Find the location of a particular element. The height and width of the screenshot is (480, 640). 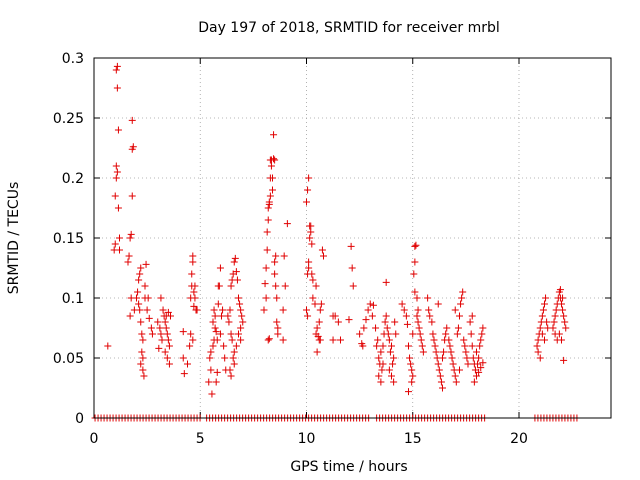

y-tick-label: 0.25 is located at coordinates (68, 119).